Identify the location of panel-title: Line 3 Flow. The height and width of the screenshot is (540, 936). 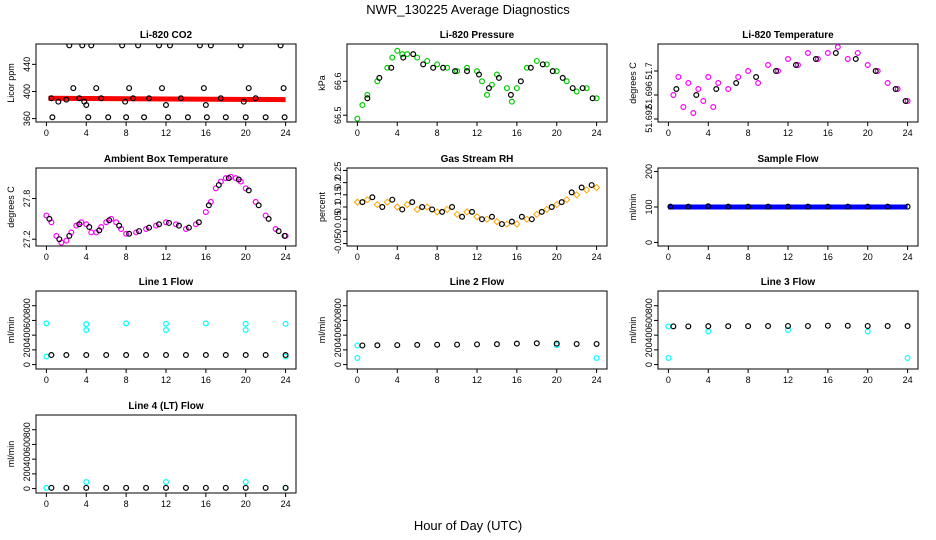
(788, 282).